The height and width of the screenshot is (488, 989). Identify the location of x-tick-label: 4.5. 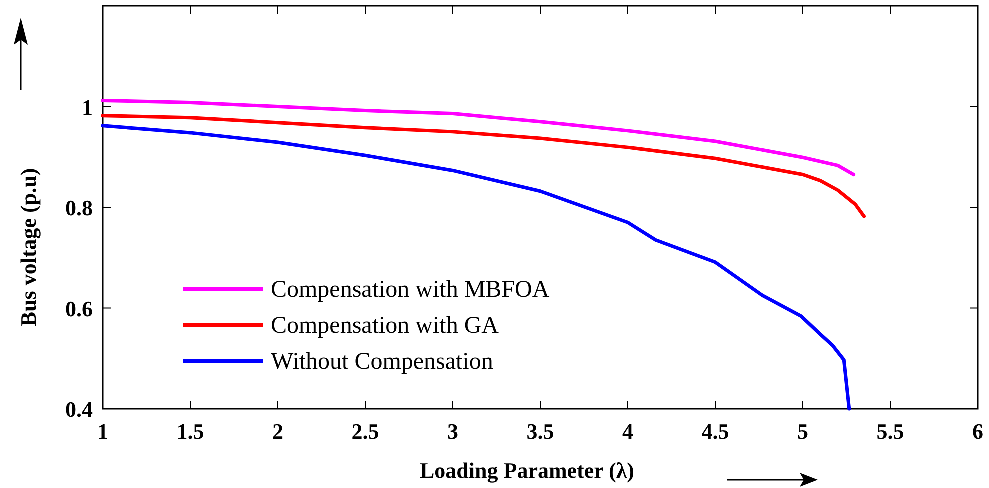
(716, 431).